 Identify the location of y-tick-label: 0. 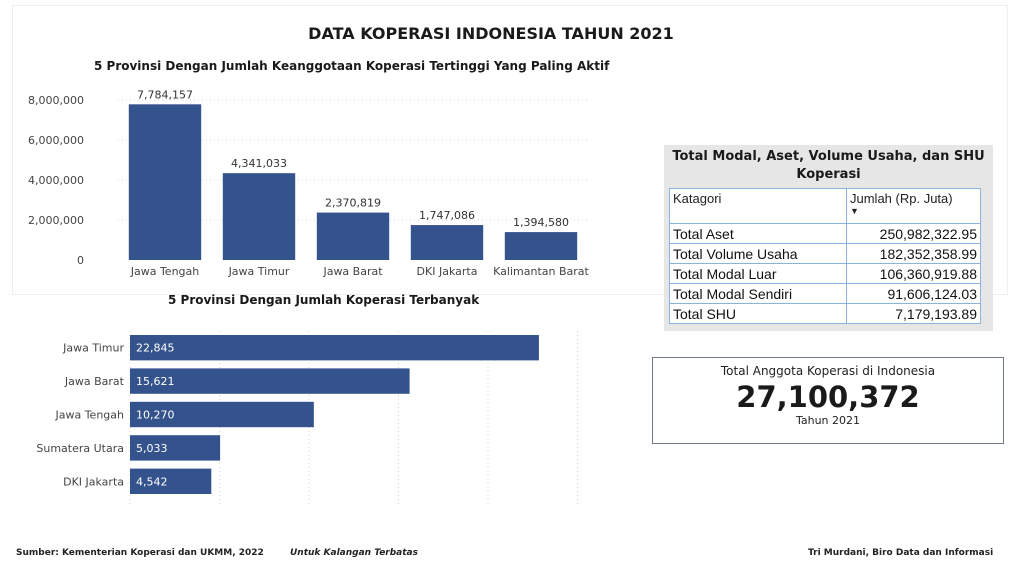
(80, 260).